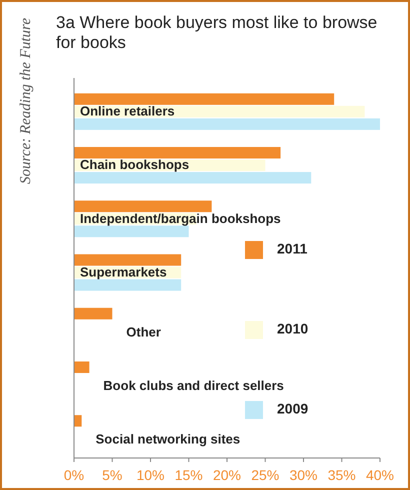  Describe the element at coordinates (265, 475) in the screenshot. I see `x-tick-label: 25%` at that location.